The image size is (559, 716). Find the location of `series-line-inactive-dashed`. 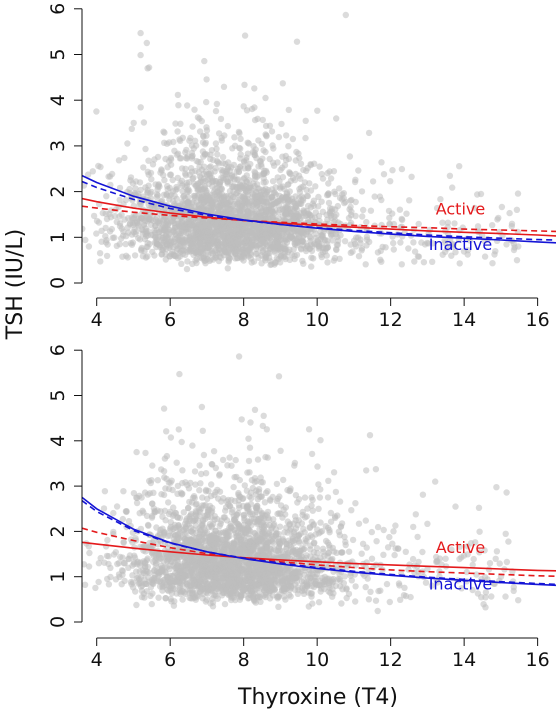

series-line-inactive-dashed is located at coordinates (319, 210).